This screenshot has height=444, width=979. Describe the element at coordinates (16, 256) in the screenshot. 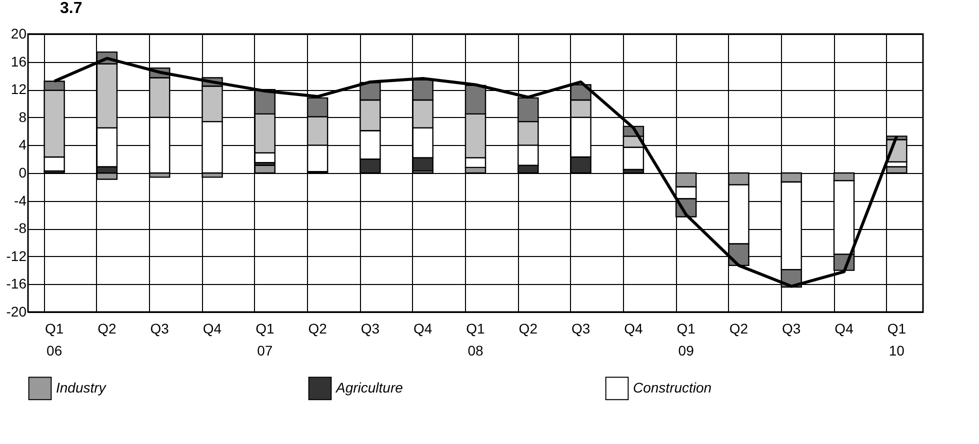

I see `y-tick-label: -12` at that location.